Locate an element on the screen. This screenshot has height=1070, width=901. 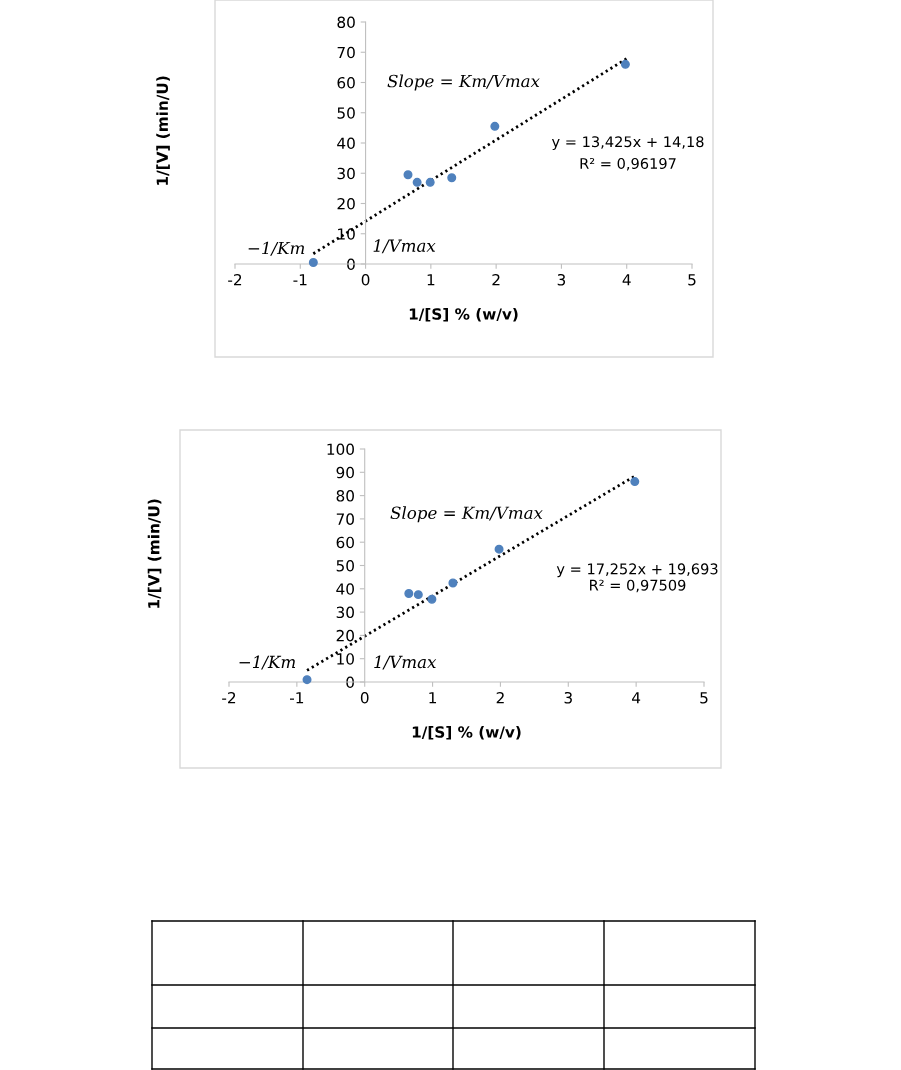
annotation: y = 13,425x + 14,18 is located at coordinates (627, 143).